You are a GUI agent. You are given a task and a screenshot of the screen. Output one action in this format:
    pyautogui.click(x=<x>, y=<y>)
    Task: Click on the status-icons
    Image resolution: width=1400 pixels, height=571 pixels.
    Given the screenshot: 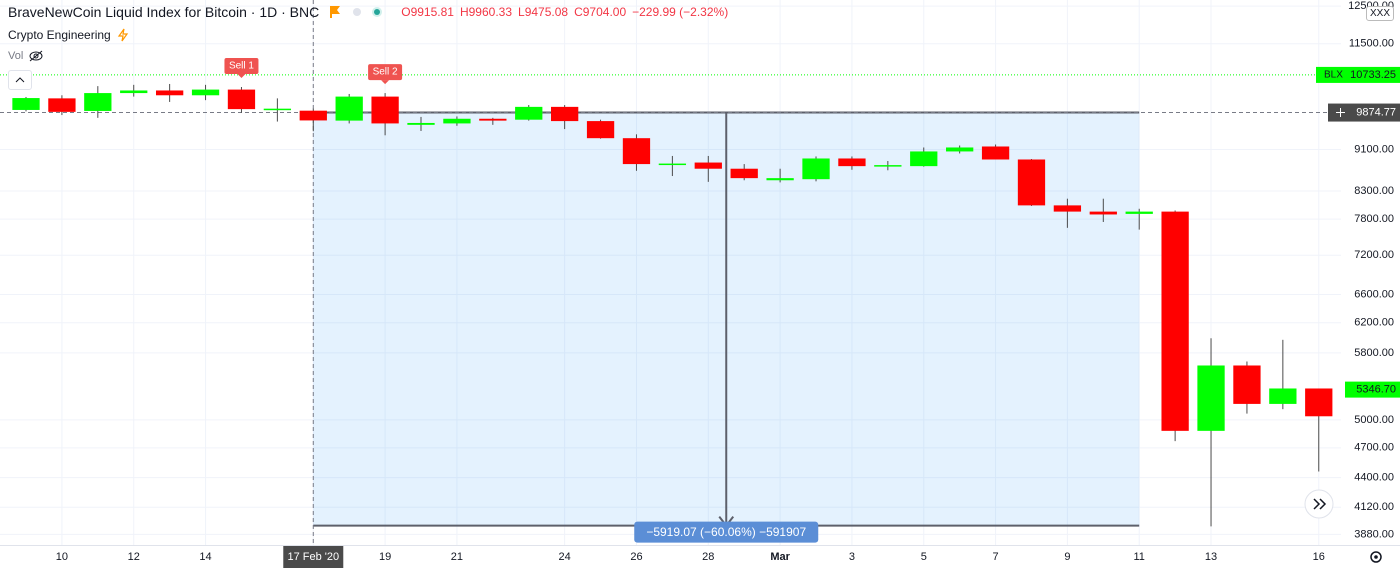 What is the action you would take?
    pyautogui.click(x=368, y=12)
    